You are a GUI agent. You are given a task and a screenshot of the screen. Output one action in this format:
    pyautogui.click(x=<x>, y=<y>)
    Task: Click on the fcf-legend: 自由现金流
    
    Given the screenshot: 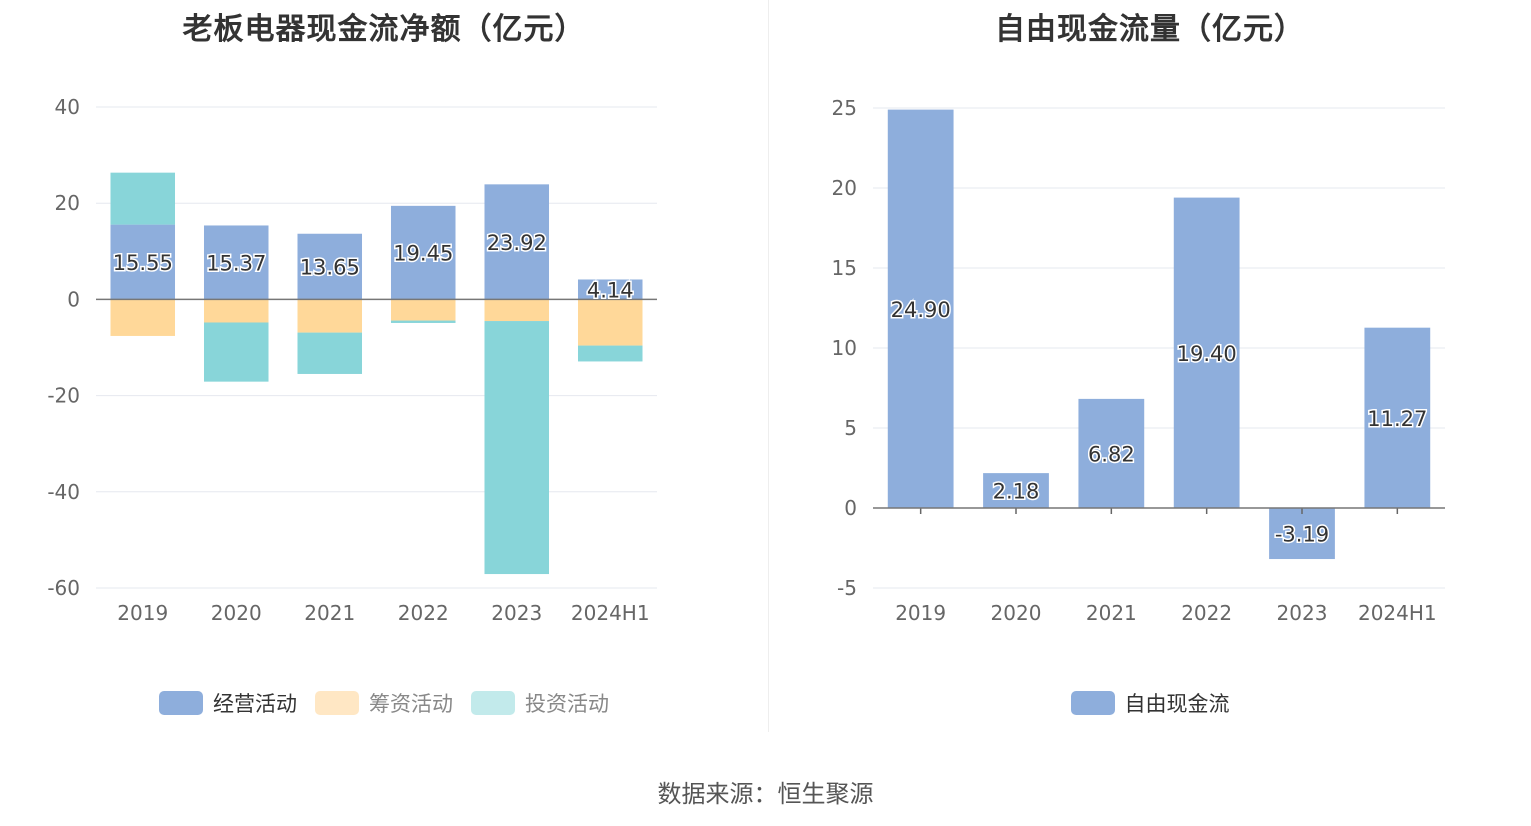 What is the action you would take?
    pyautogui.click(x=1150, y=703)
    